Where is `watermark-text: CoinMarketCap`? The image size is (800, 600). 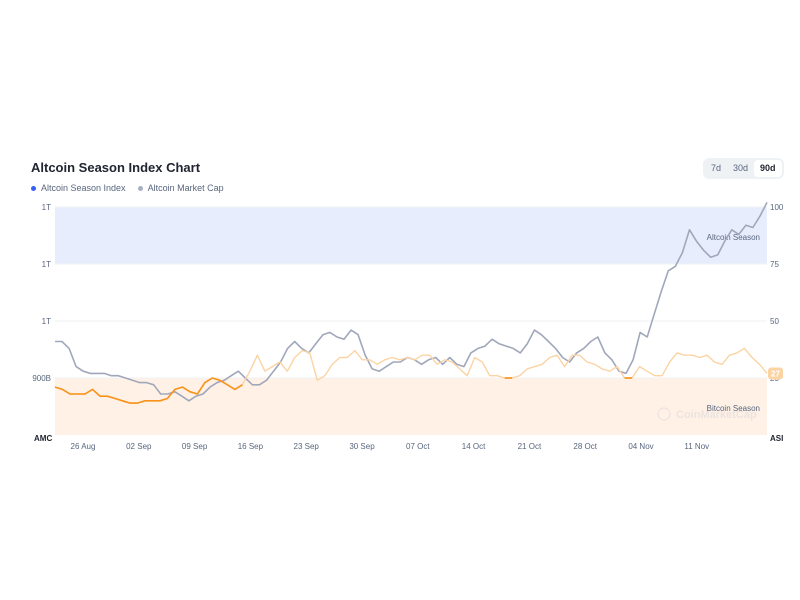 watermark-text: CoinMarketCap is located at coordinates (716, 415).